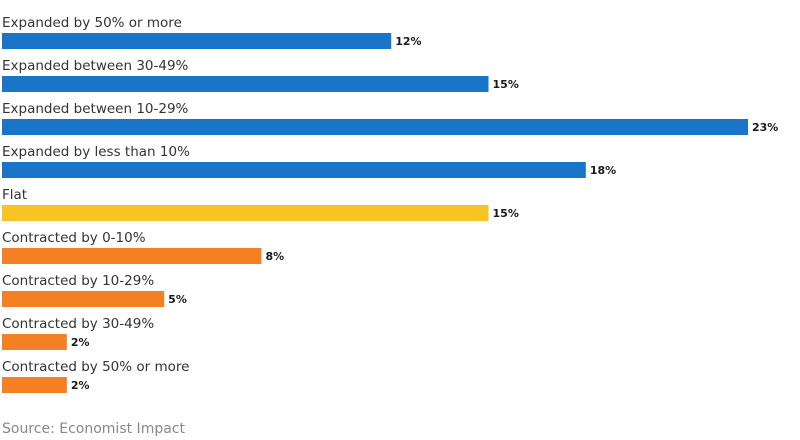 The image size is (800, 440). I want to click on source-note: Source: Economist Impact, so click(93, 429).